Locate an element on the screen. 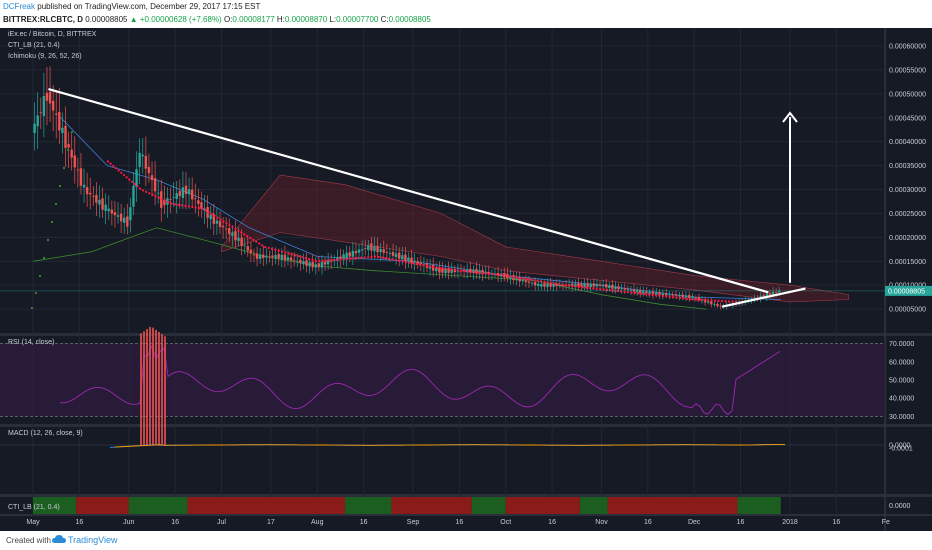  rsi-axis-label: 70.0000 is located at coordinates (901, 344).